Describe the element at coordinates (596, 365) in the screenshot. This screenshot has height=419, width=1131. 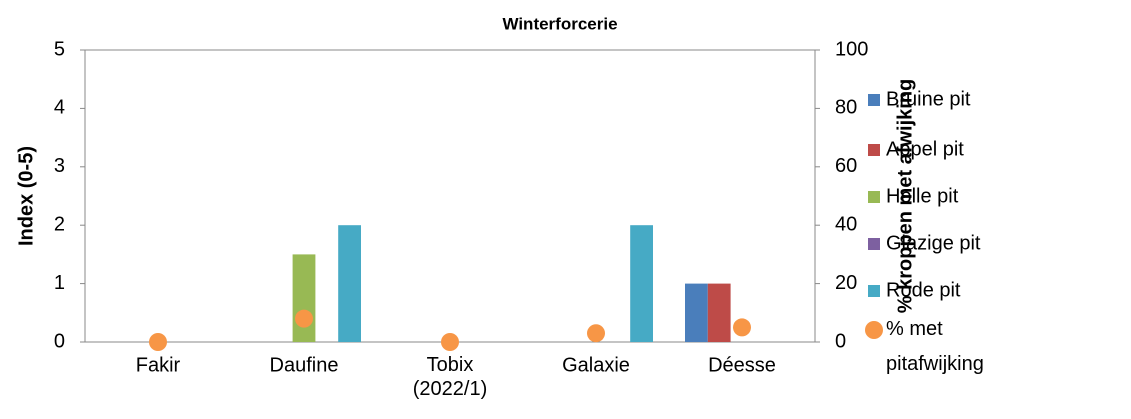
I see `x-tick-label: Galaxie` at that location.